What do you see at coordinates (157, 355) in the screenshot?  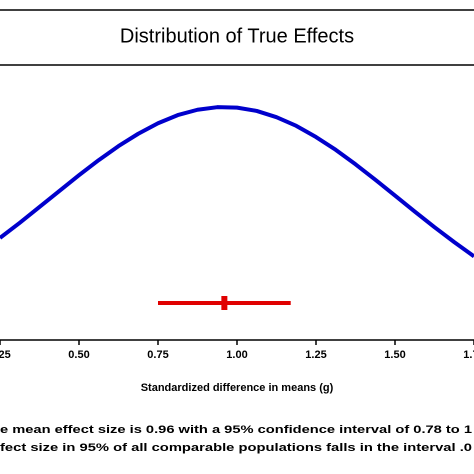 I see `x-tick-label: 0.75` at bounding box center [157, 355].